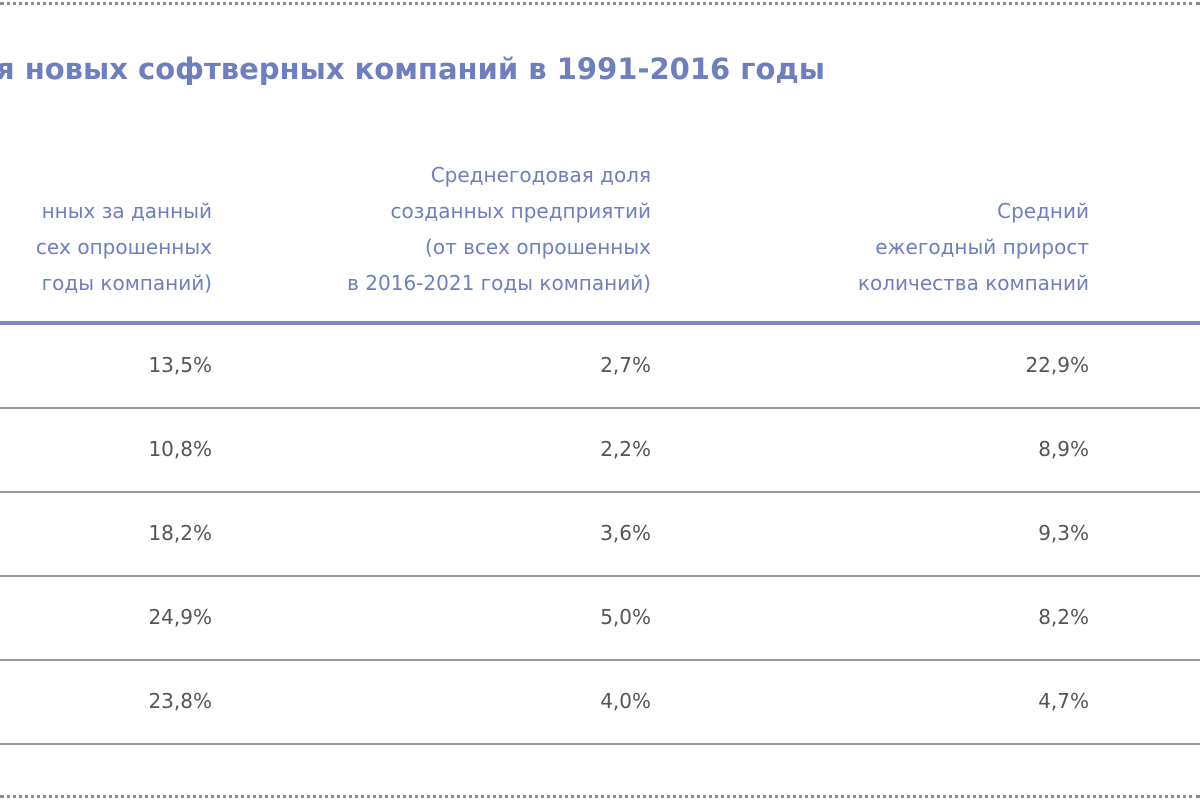  Describe the element at coordinates (180, 617) in the screenshot. I see `table-cell-share-created: 24,9%` at that location.